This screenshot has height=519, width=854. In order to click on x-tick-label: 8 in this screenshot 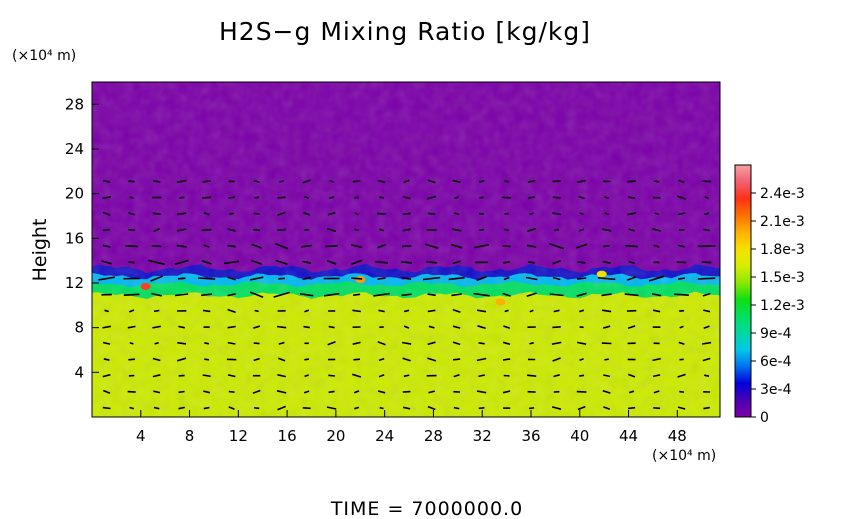, I will do `click(190, 436)`.